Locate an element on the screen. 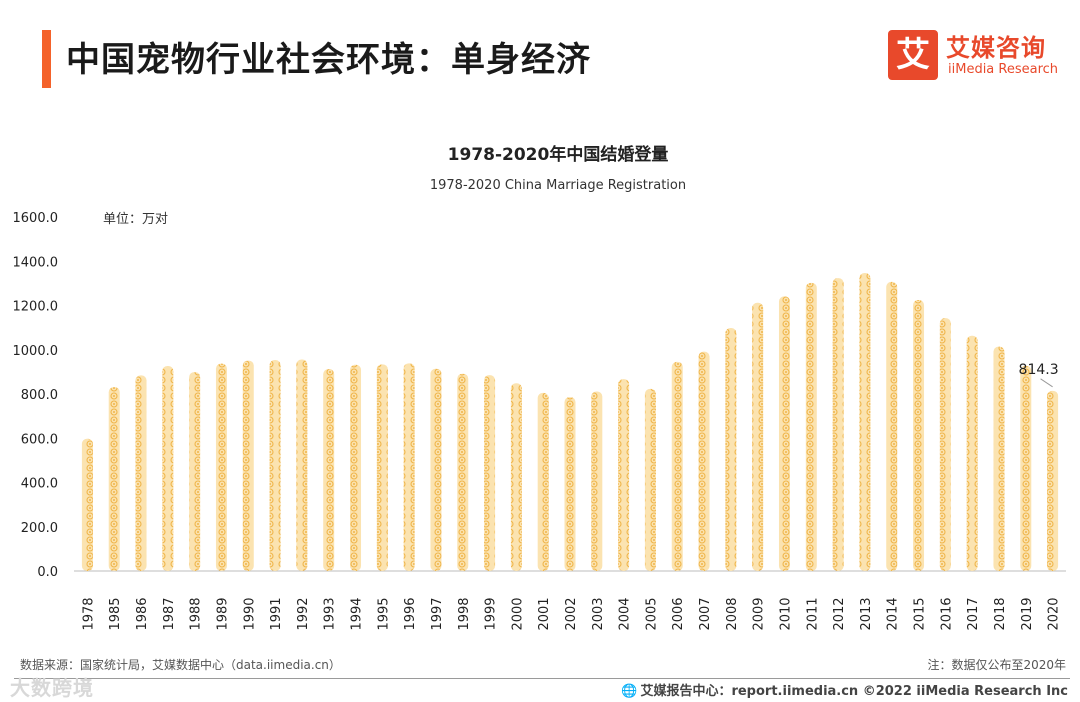  bar-2014 is located at coordinates (892, 426).